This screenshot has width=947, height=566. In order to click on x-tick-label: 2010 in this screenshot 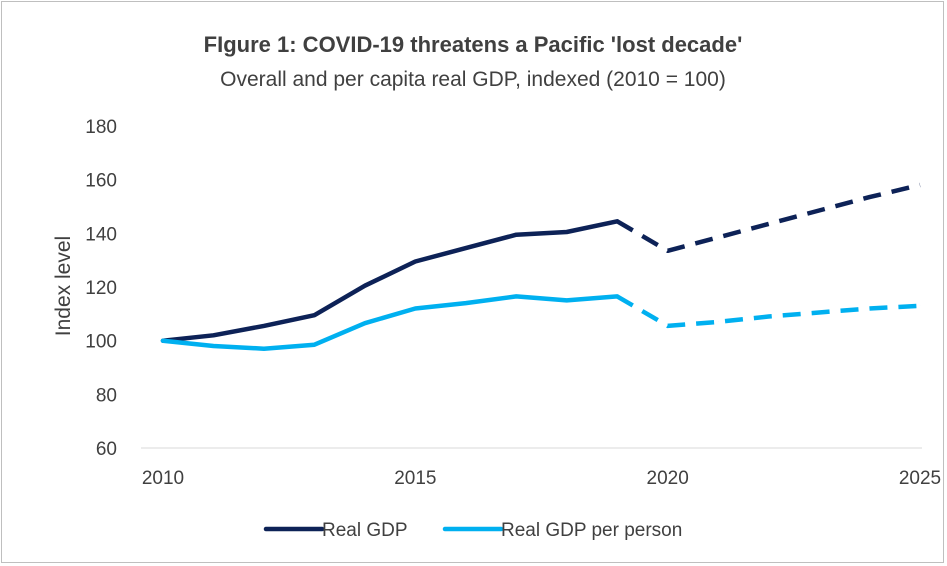, I will do `click(163, 478)`.